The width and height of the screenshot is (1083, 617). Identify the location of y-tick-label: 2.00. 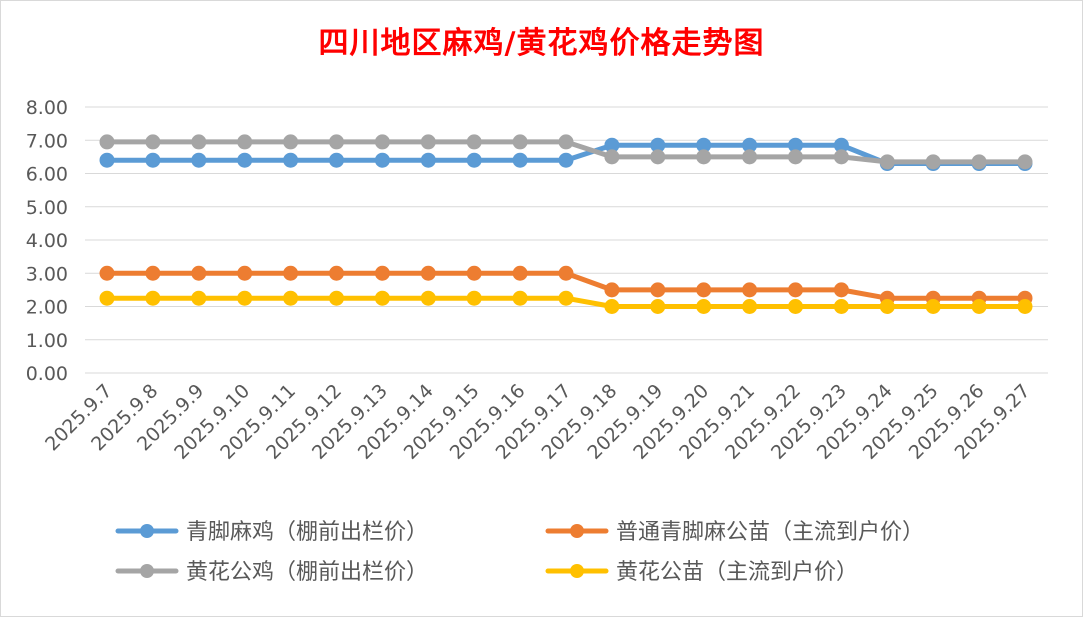
(47, 308).